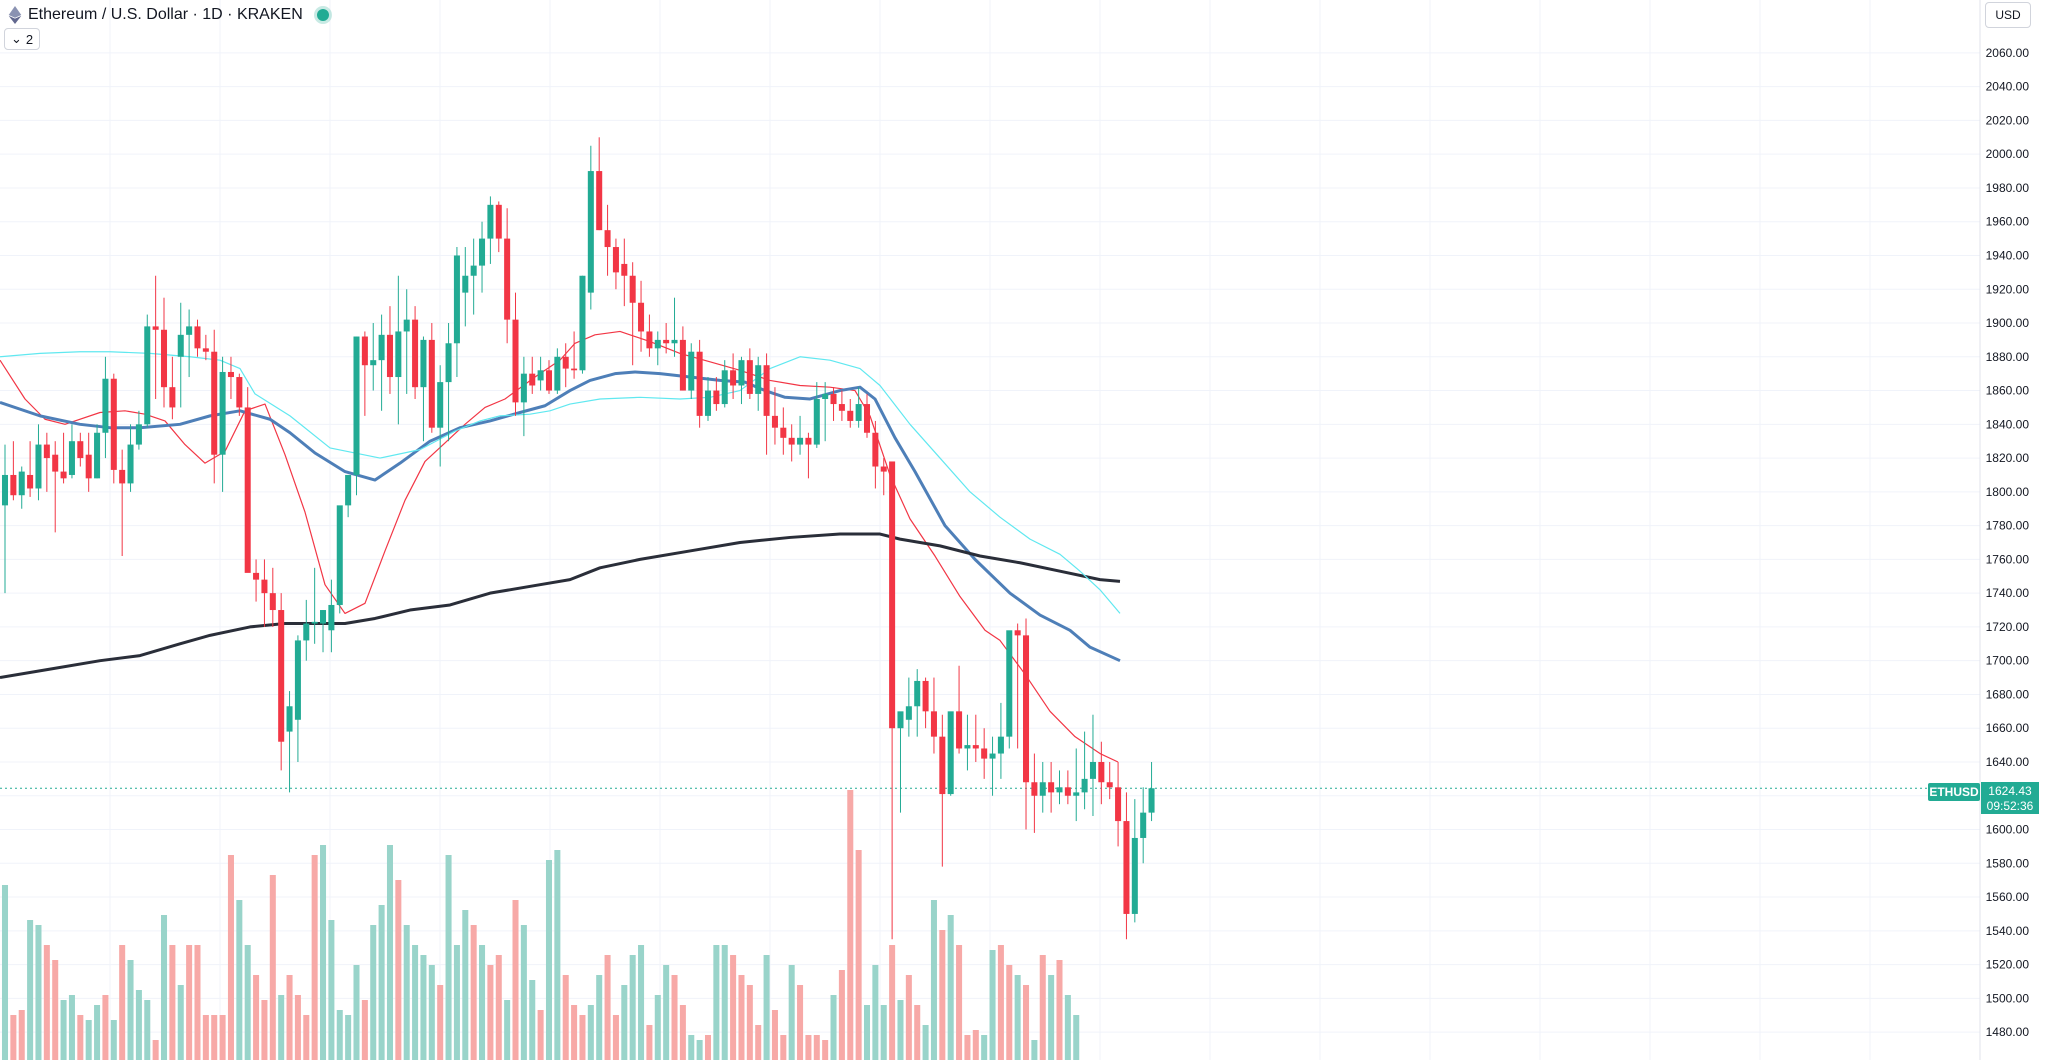  Describe the element at coordinates (165, 14) in the screenshot. I see `symbol-title: Ethereum / U.S. Dollar · 1D · KRAKEN` at that location.